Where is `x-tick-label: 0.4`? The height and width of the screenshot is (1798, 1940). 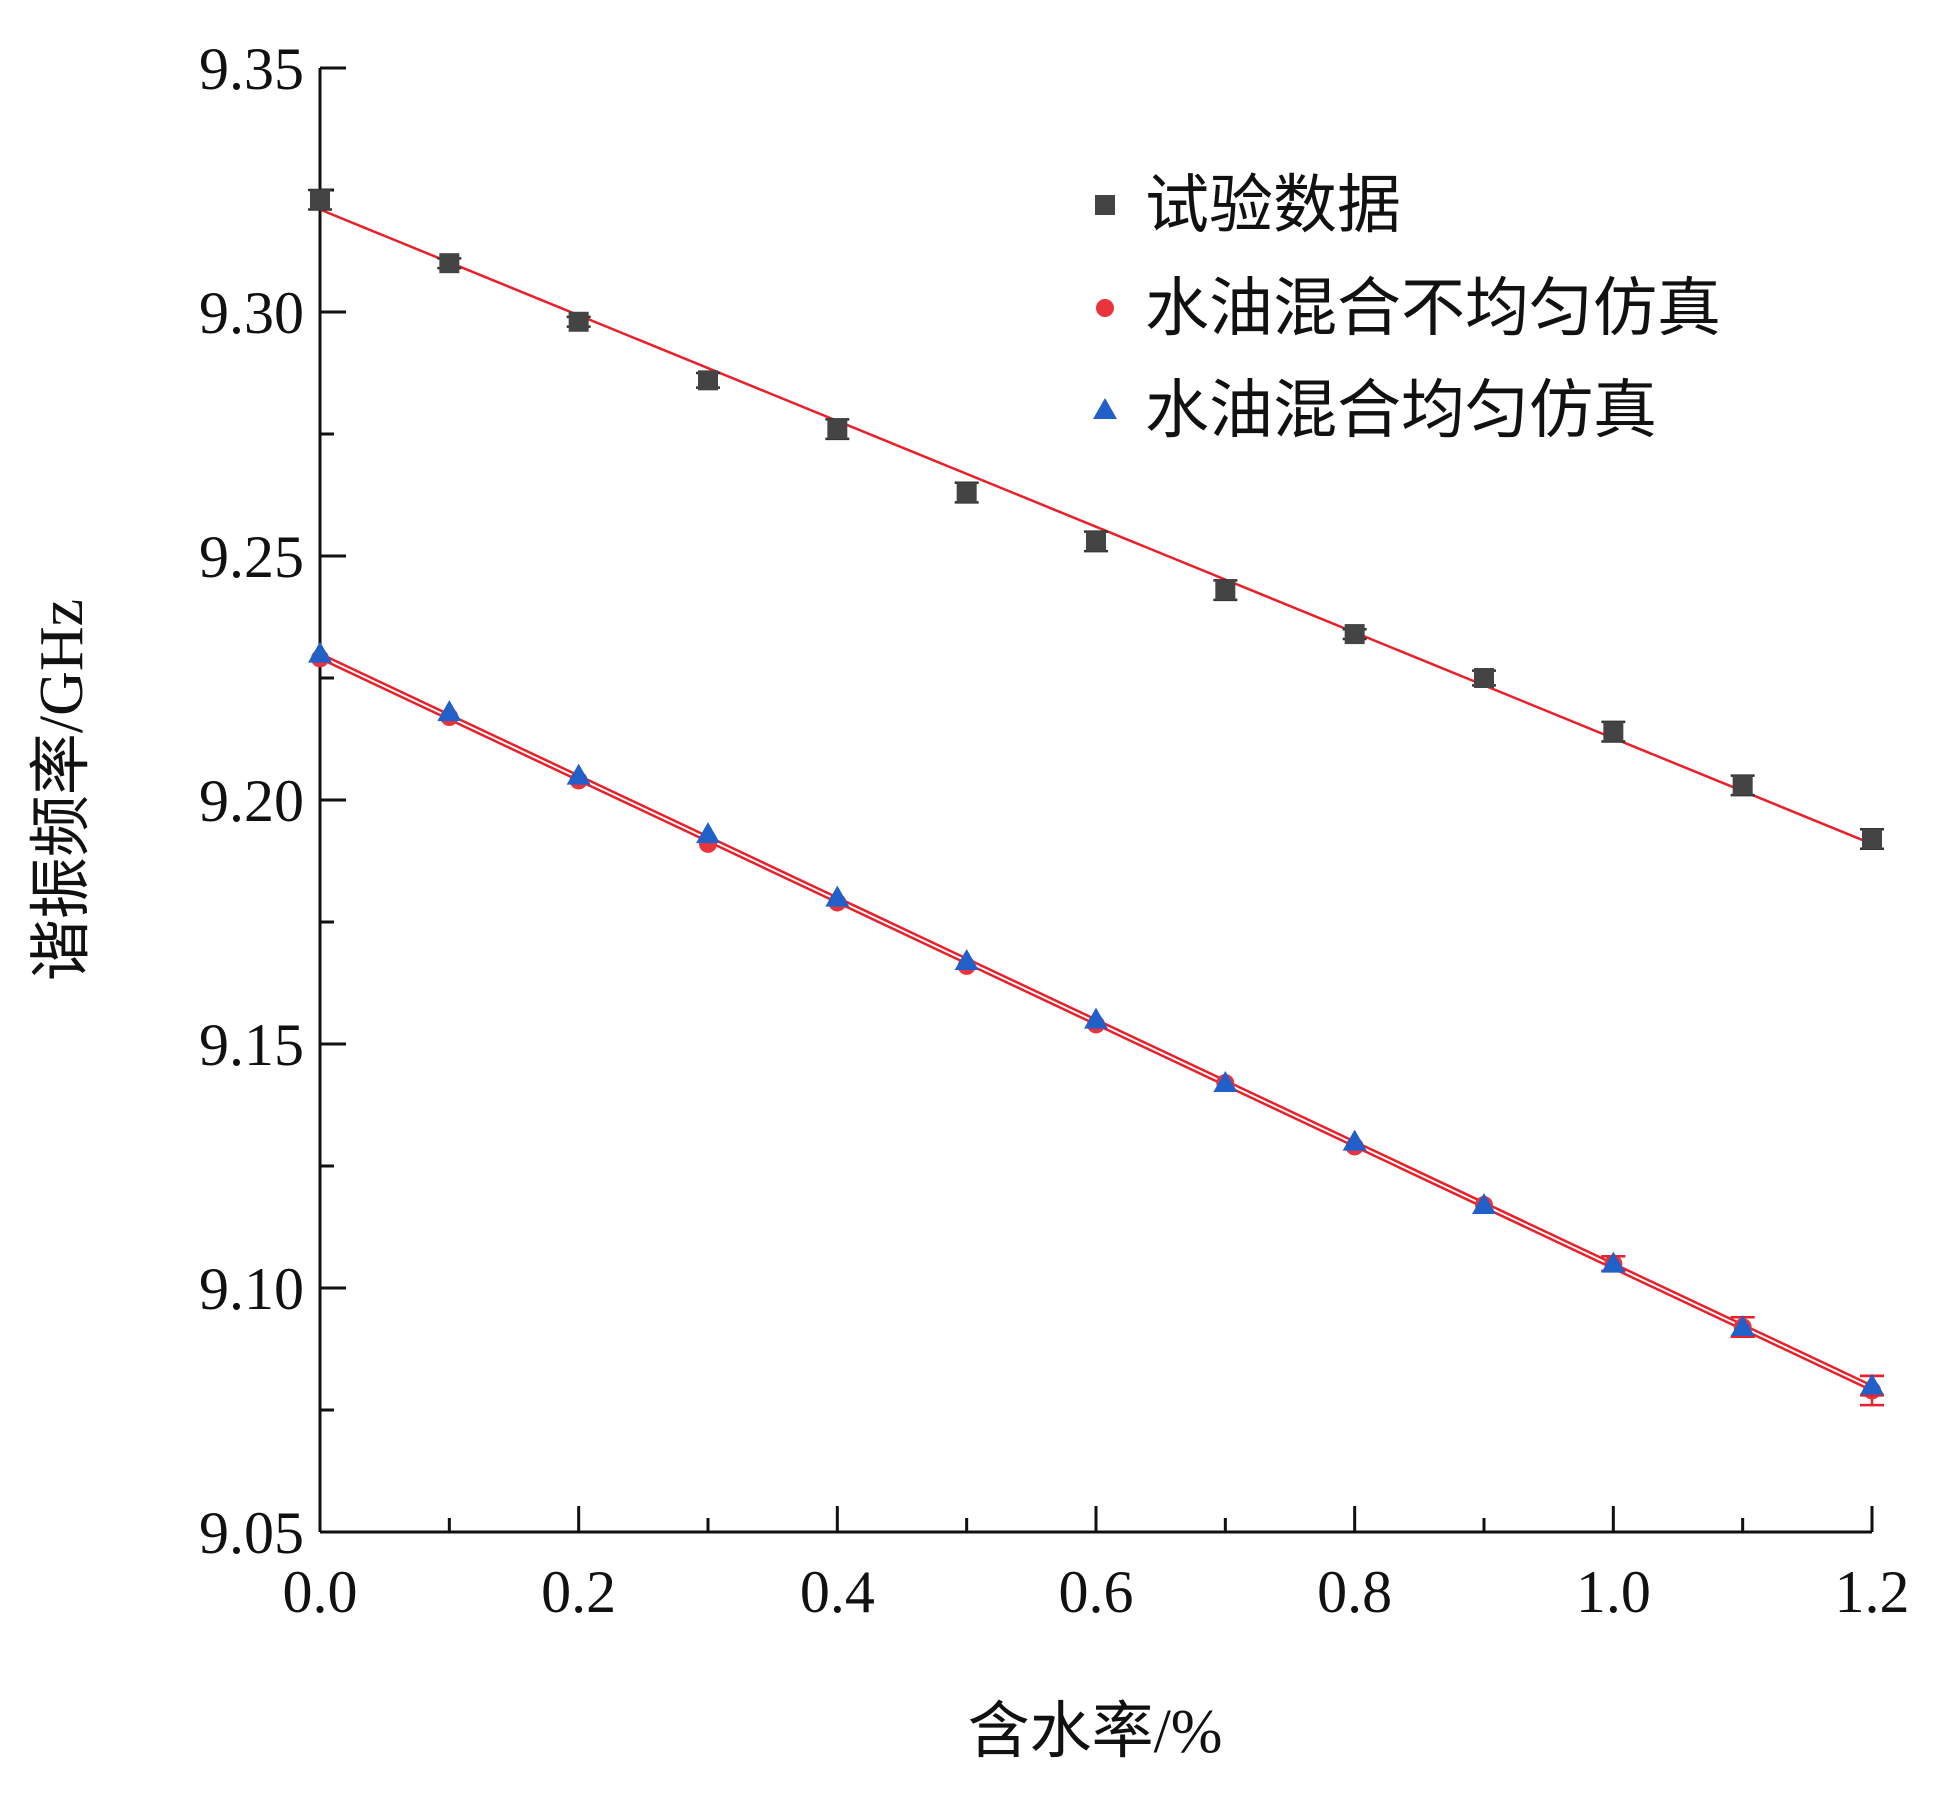 x-tick-label: 0.4 is located at coordinates (837, 1592).